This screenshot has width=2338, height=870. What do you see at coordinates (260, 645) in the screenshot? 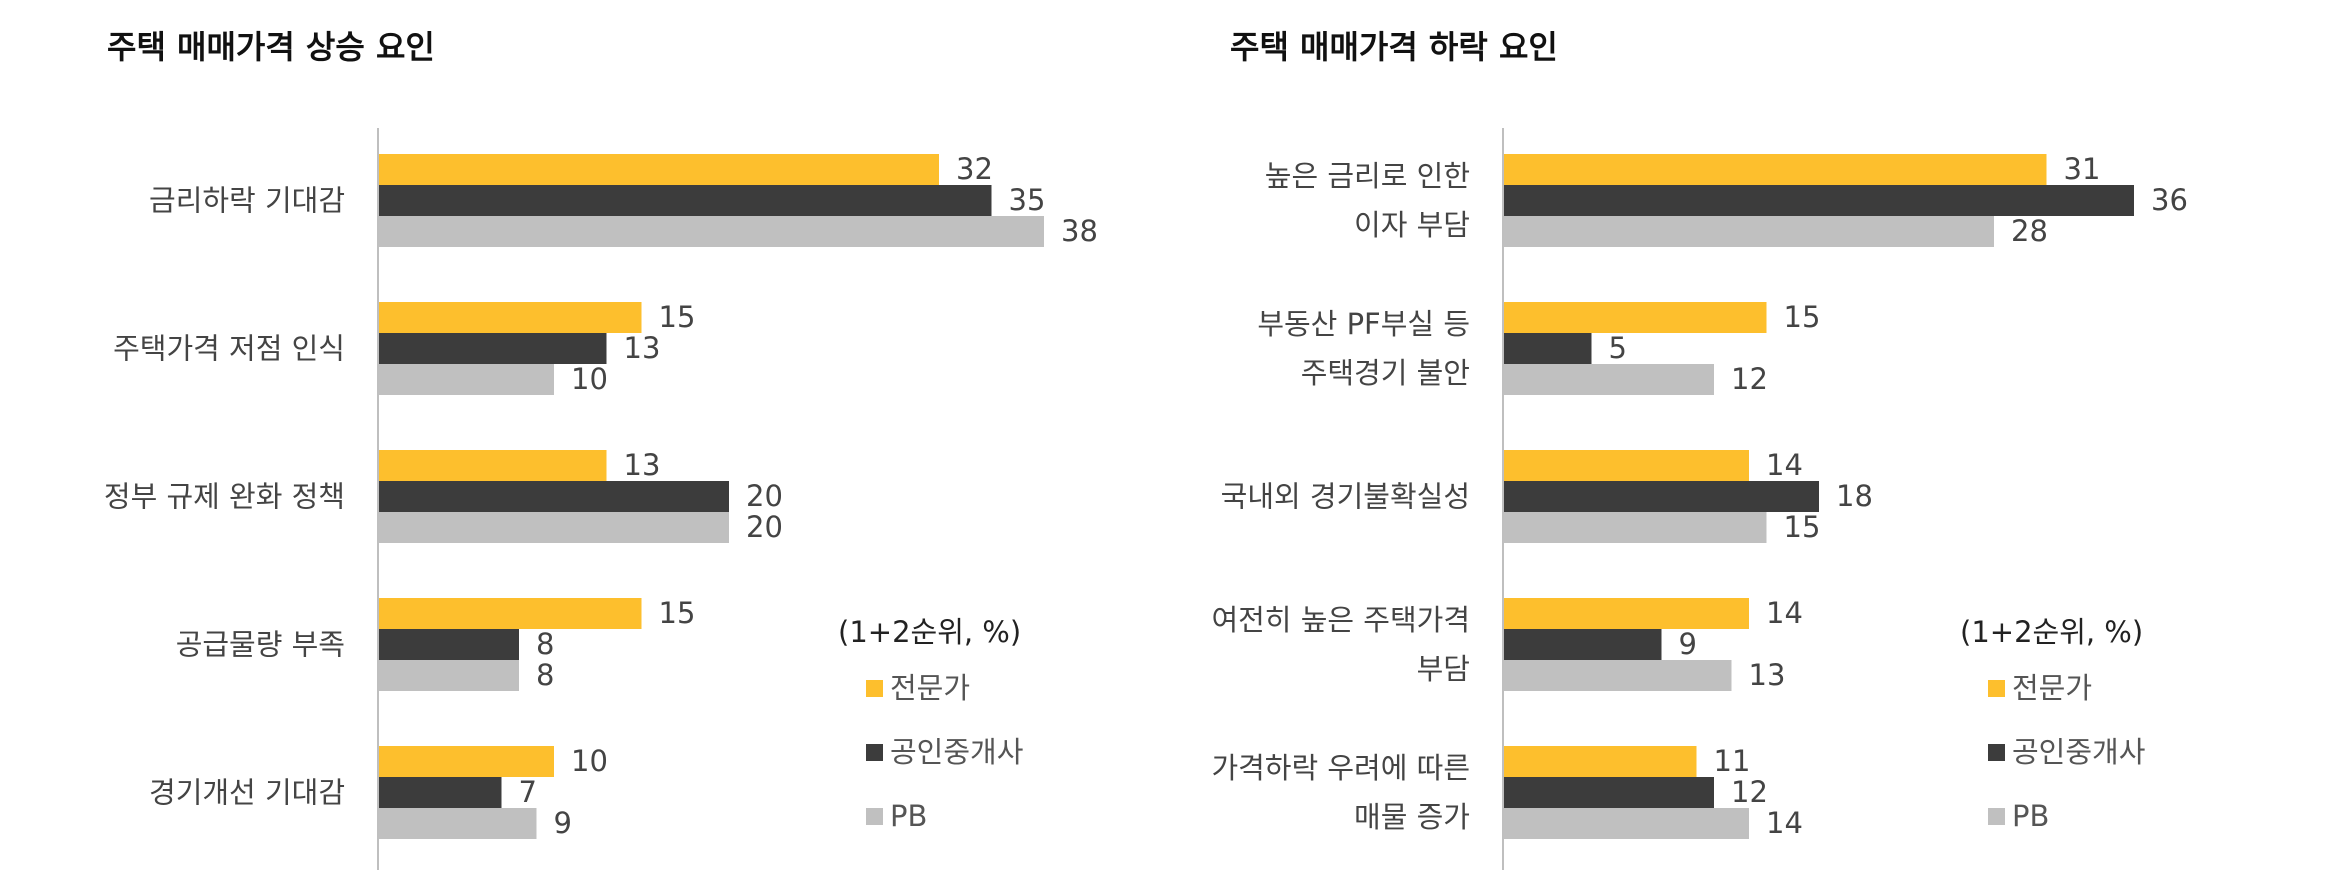
I see `category-label: 공급물량 부족` at bounding box center [260, 645].